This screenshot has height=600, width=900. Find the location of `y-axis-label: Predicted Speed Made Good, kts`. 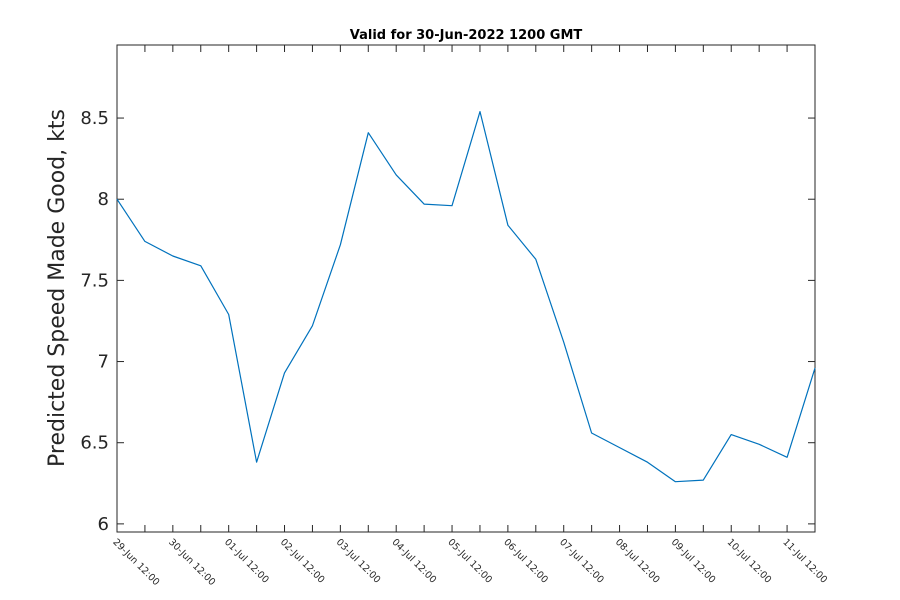

y-axis-label: Predicted Speed Made Good, kts is located at coordinates (57, 288).